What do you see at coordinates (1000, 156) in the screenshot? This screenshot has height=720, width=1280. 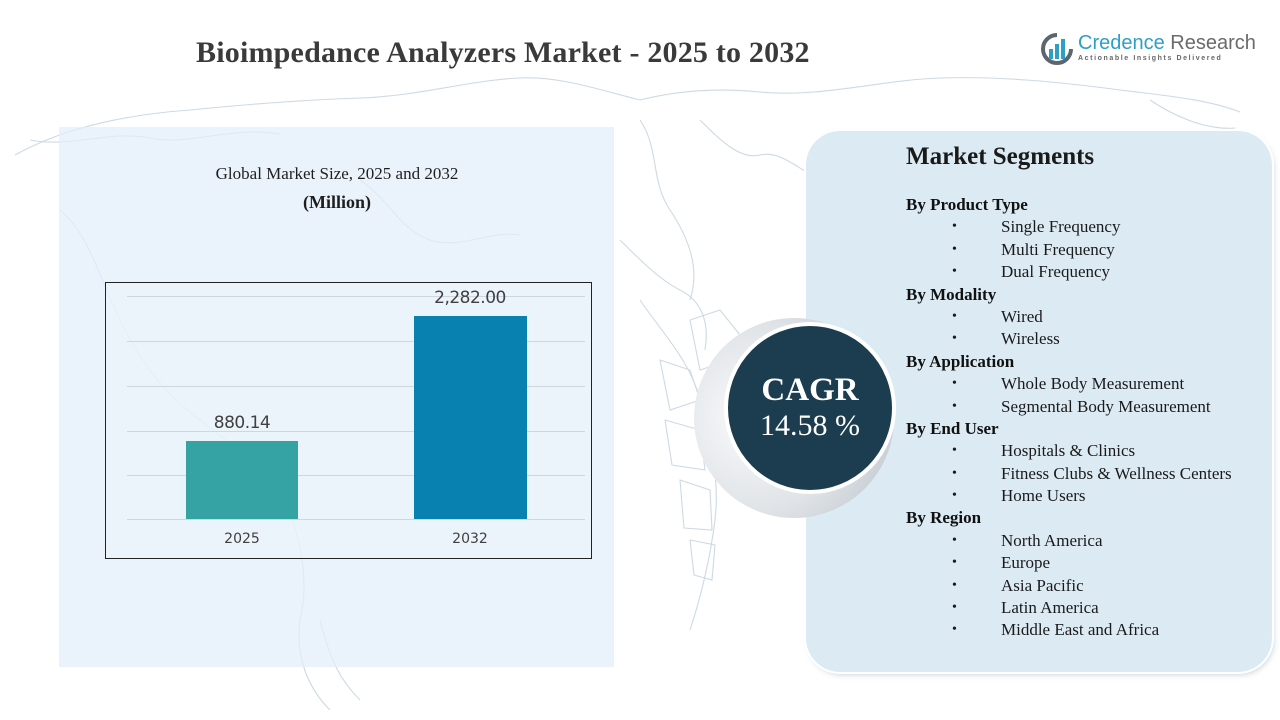 I see `segments-title: Market Segments` at bounding box center [1000, 156].